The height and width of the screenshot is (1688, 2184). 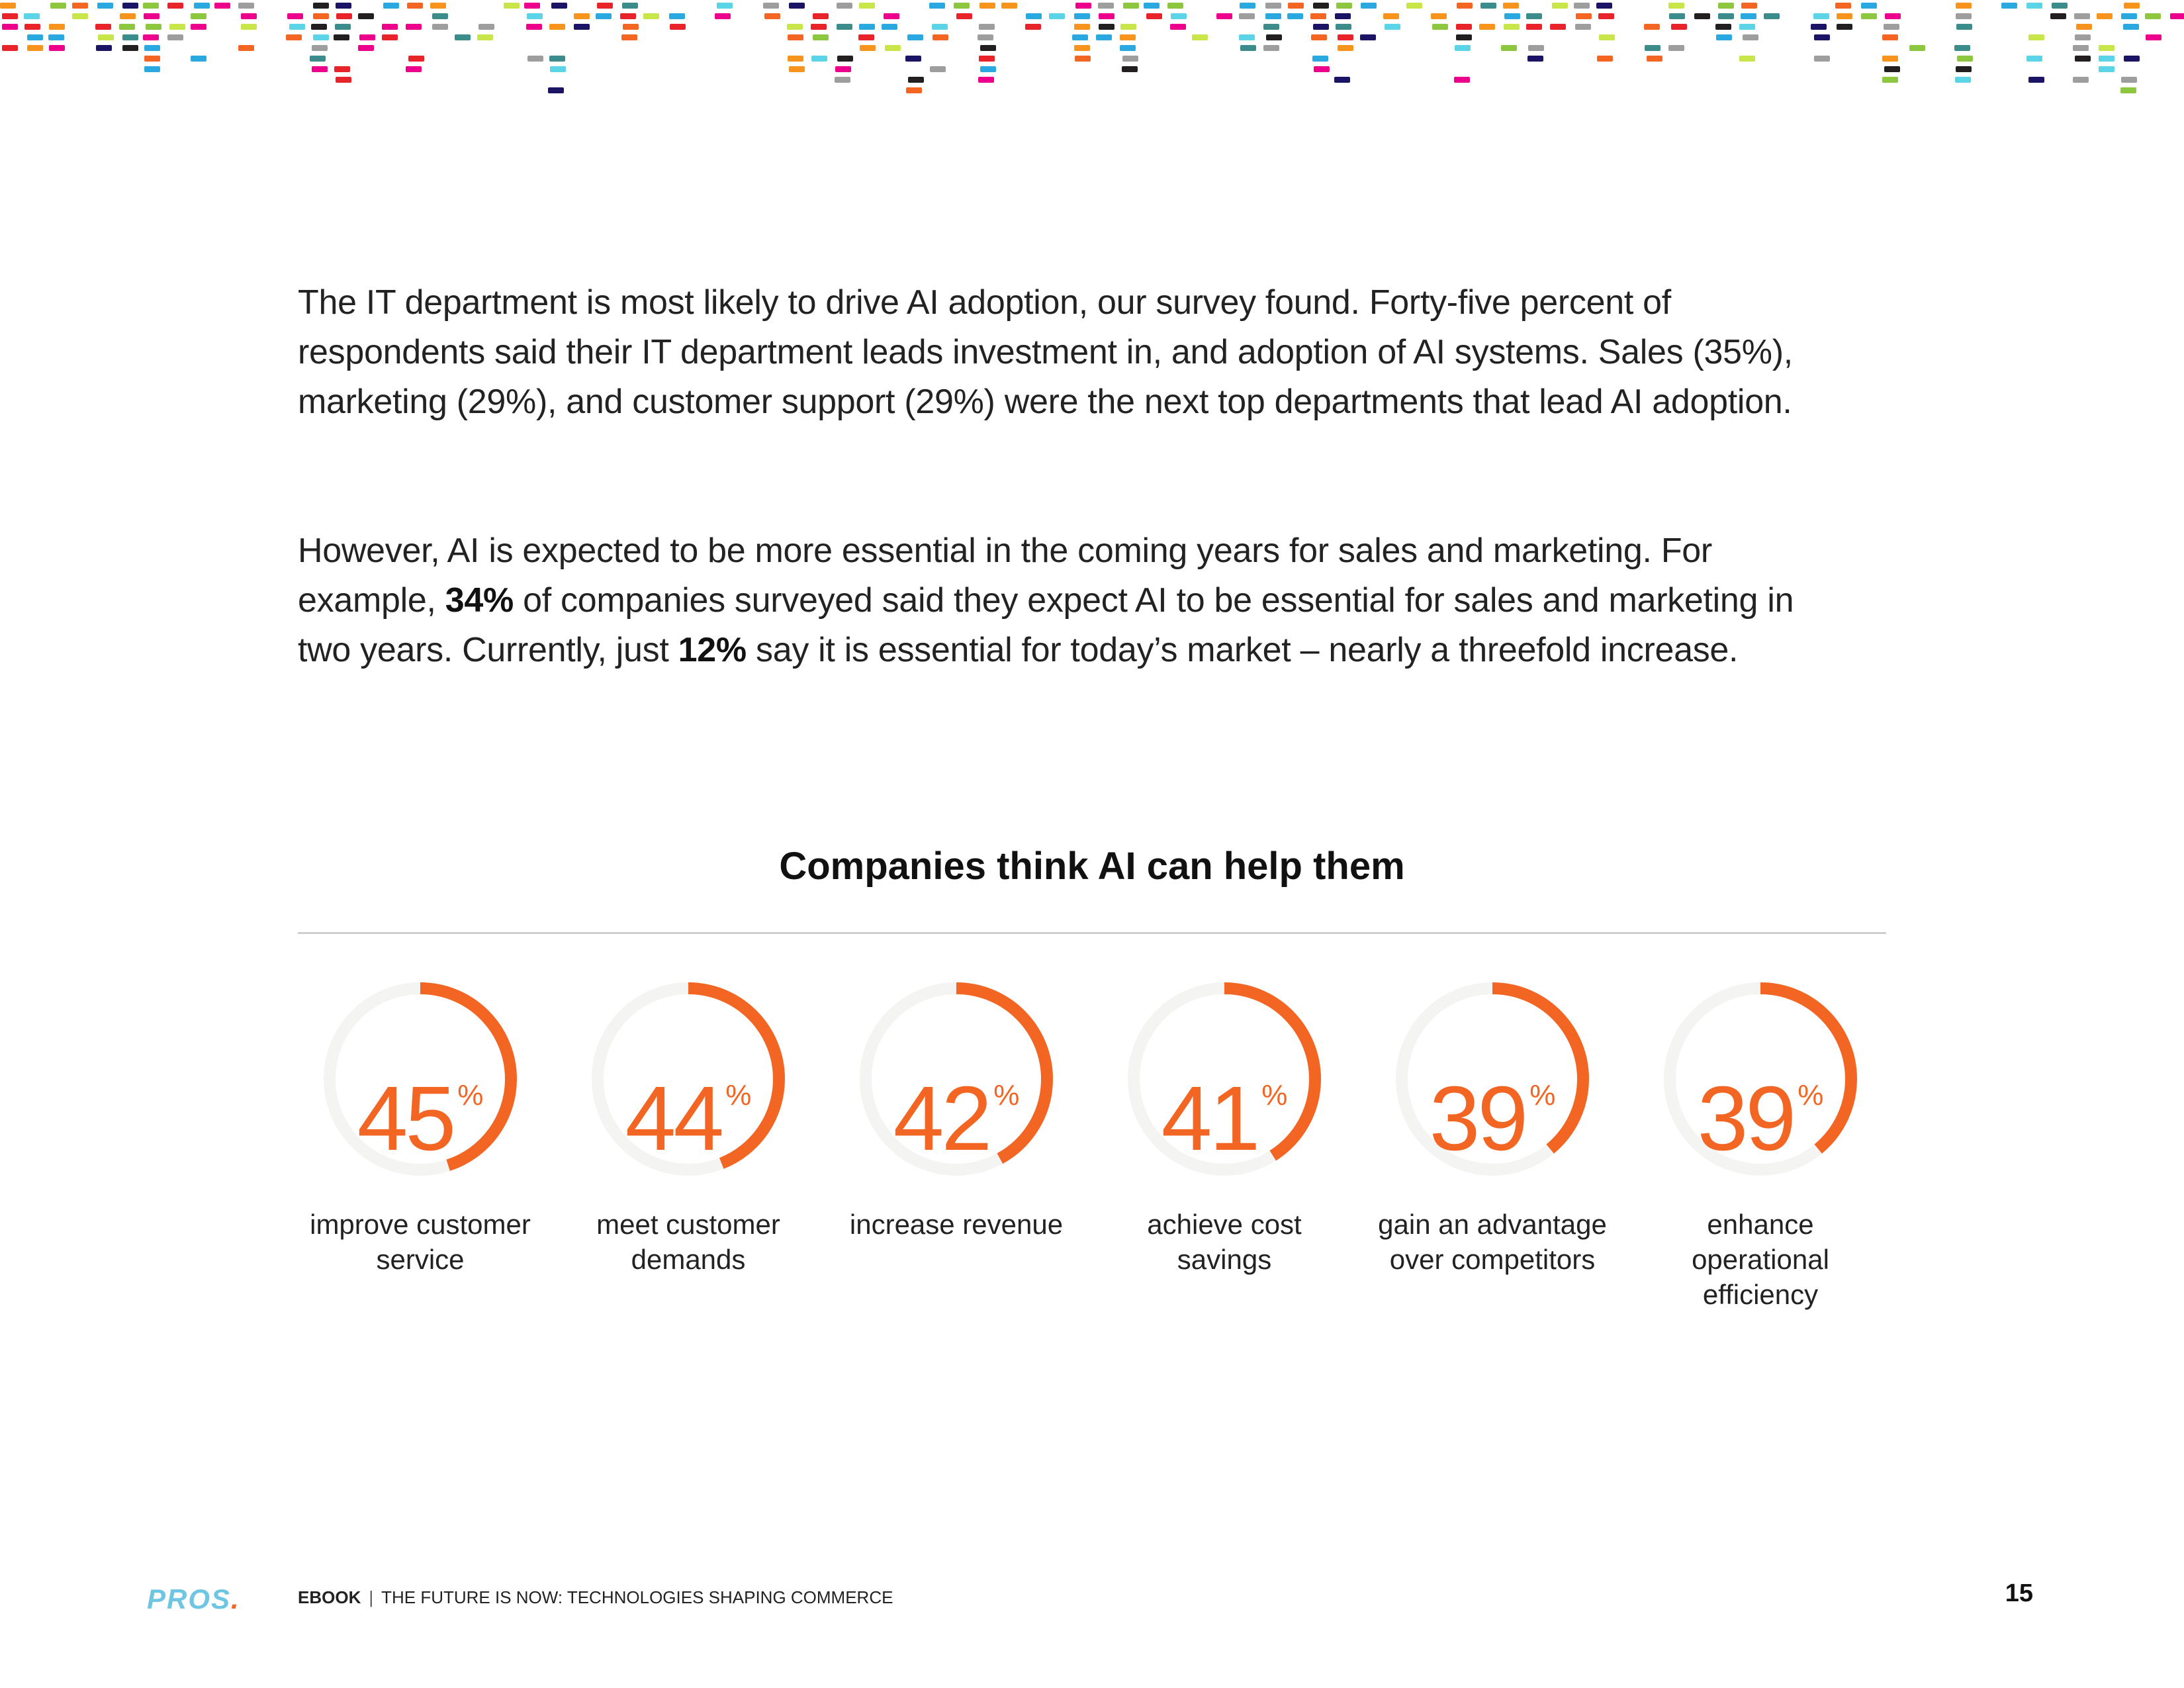 I want to click on stat-value: 45%, so click(x=420, y=1107).